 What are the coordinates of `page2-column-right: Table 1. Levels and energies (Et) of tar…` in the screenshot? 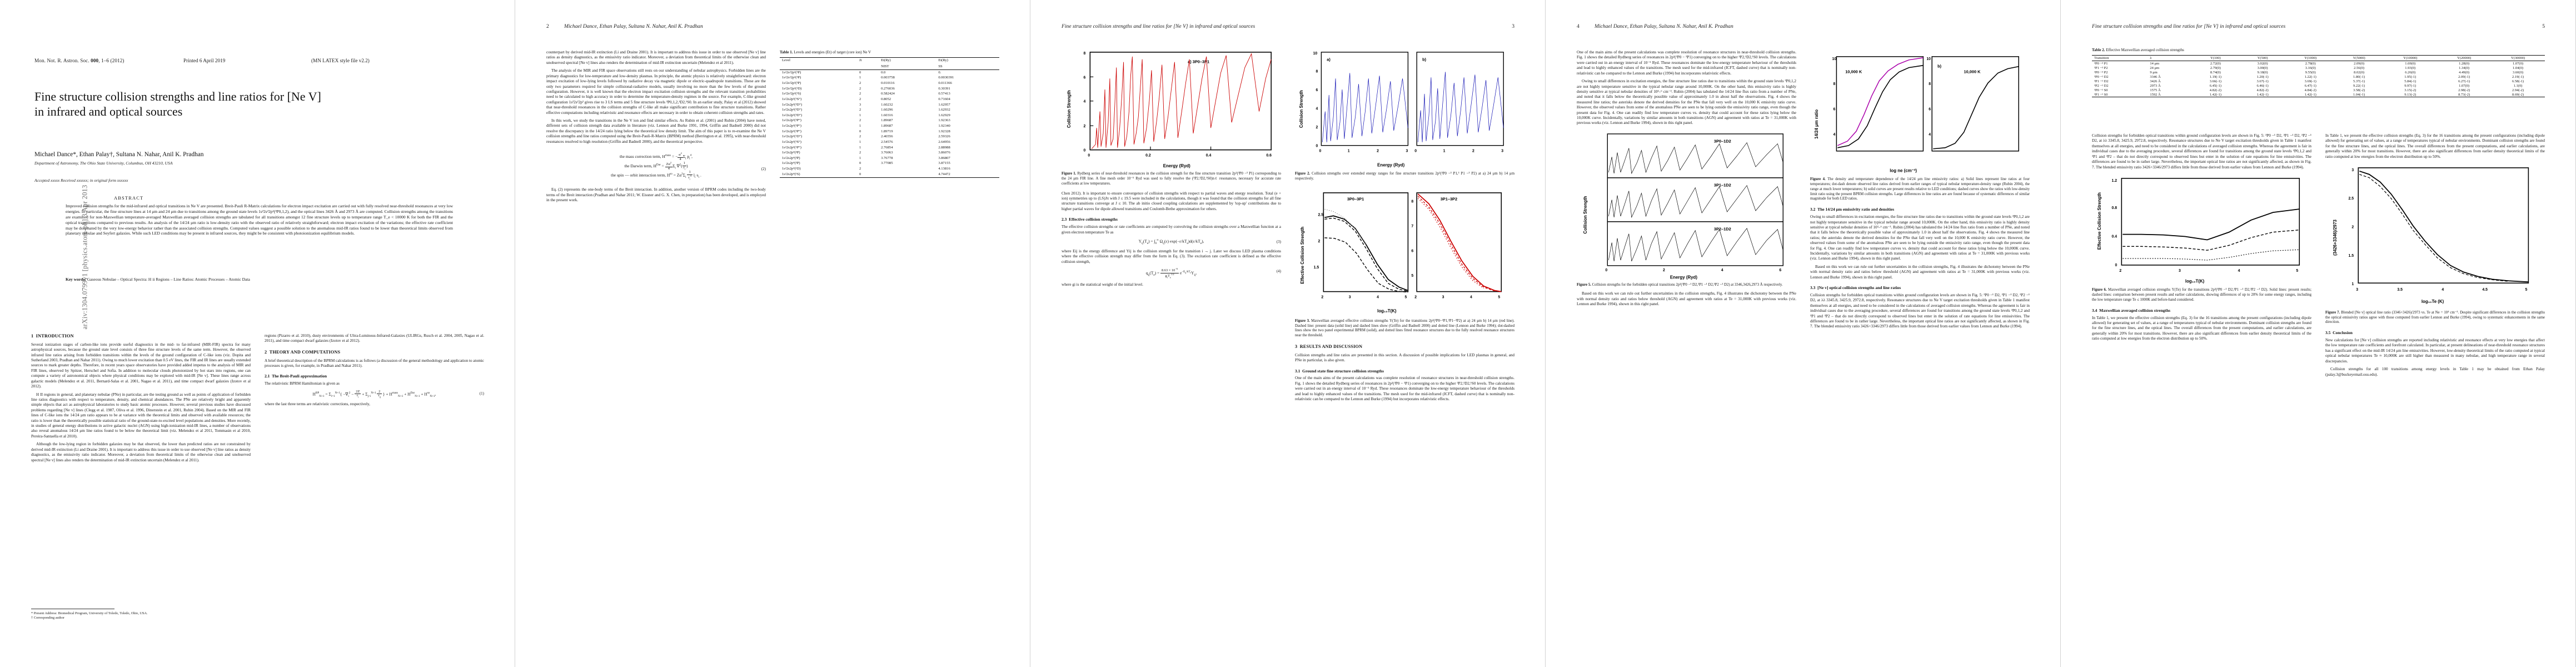 It's located at (889, 114).